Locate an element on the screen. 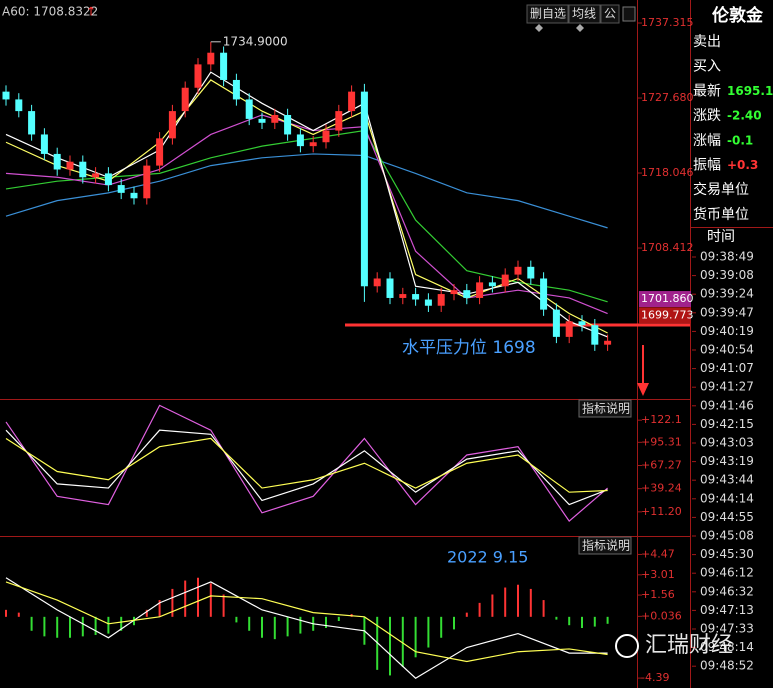 This screenshot has height=688, width=773. time-item: 09:40:19 is located at coordinates (727, 331).